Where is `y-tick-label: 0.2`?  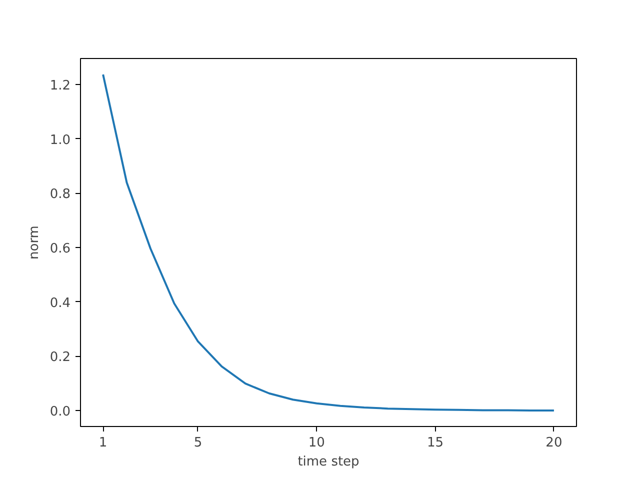
y-tick-label: 0.2 is located at coordinates (60, 358).